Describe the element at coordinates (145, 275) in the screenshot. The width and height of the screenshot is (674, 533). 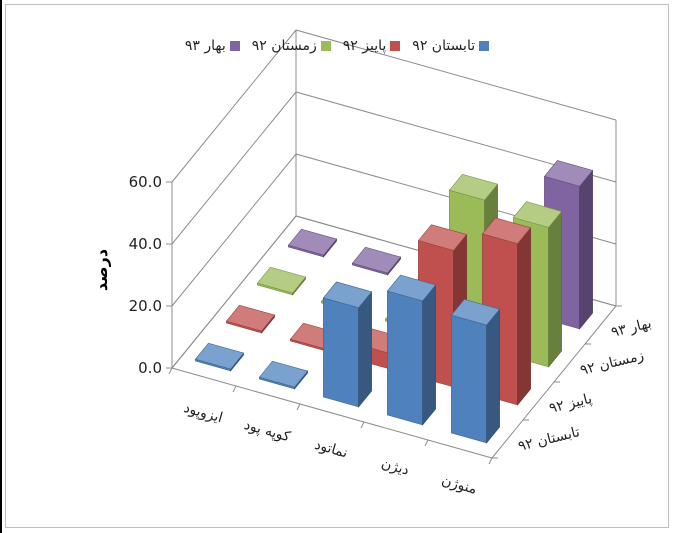
I see `y-tick-labels: 0.0 20.0 40.0 60.0` at that location.